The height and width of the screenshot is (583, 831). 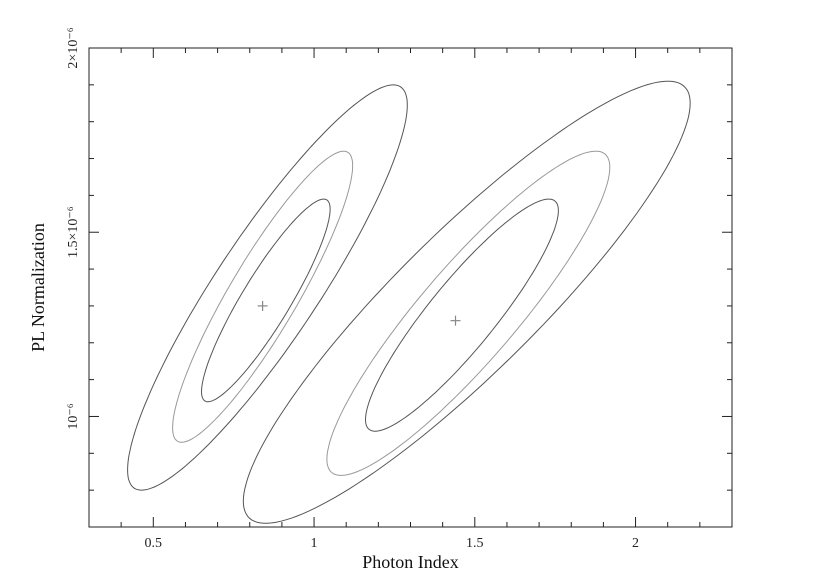 I want to click on y-tick-label: 10⁻⁶, so click(x=73, y=416).